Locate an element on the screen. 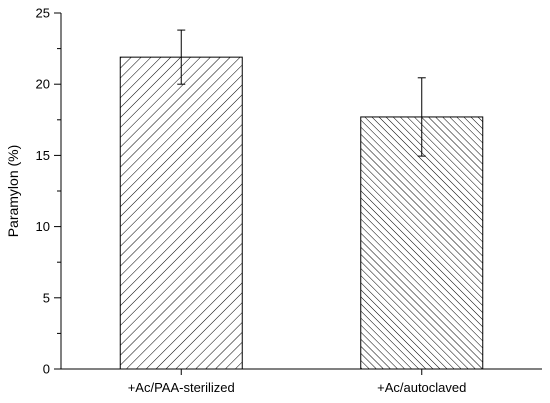 The width and height of the screenshot is (550, 403). y-tick-label: 5 is located at coordinates (46, 297).